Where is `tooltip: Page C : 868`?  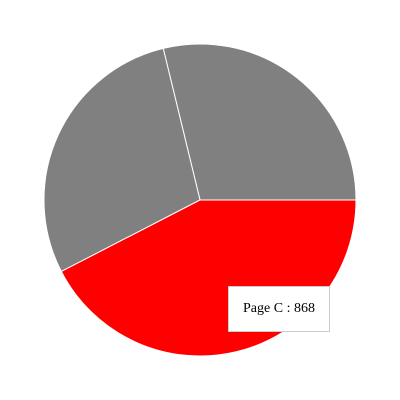
tooltip: Page C : 868 is located at coordinates (279, 309).